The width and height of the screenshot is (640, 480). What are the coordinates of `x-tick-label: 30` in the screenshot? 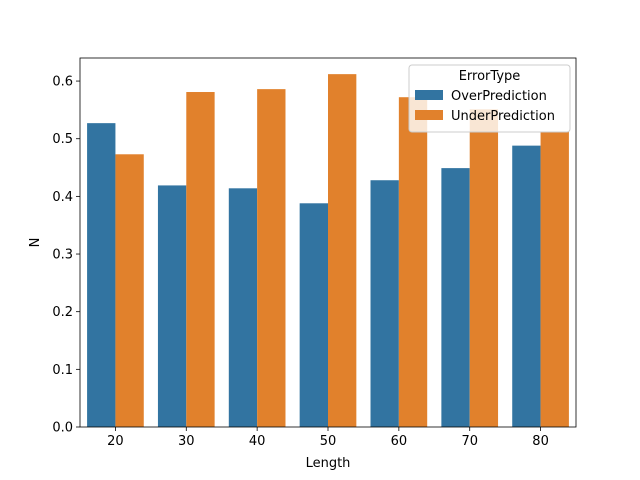 It's located at (186, 441).